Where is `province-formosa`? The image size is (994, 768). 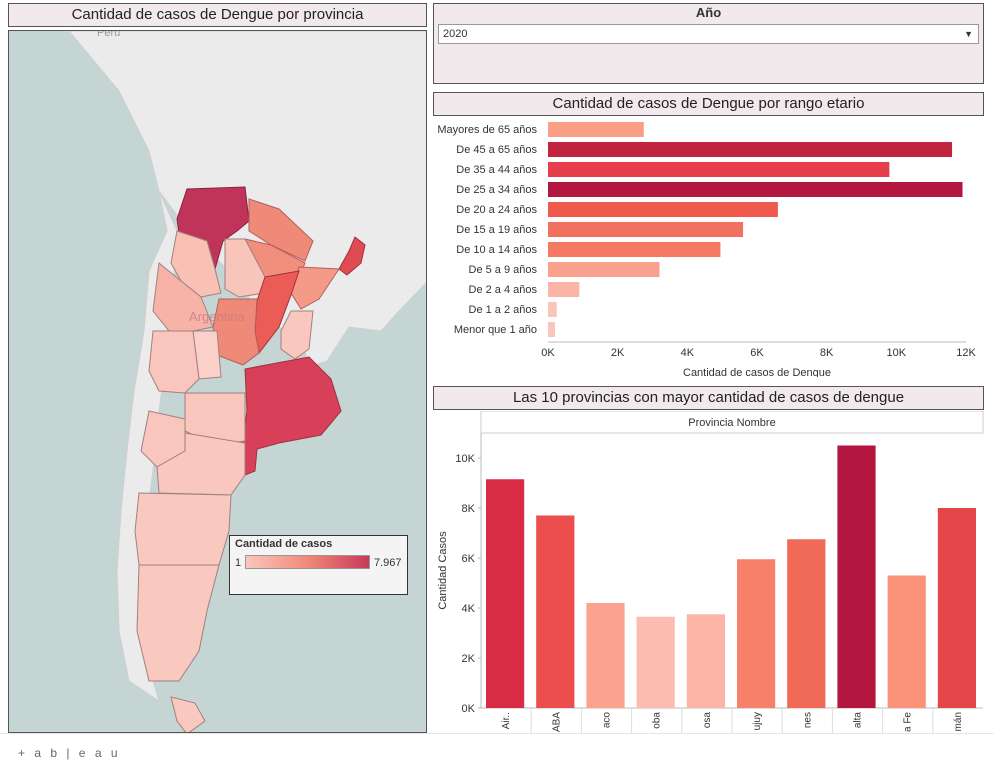
province-formosa is located at coordinates (281, 230).